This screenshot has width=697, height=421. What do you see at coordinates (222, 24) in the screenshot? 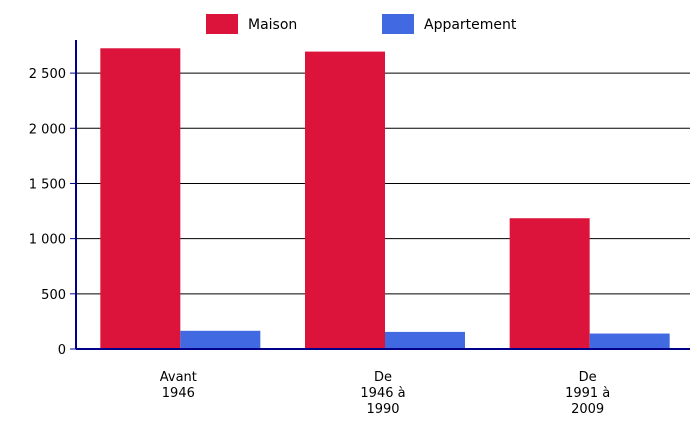
I see `legend-swatch-maison` at bounding box center [222, 24].